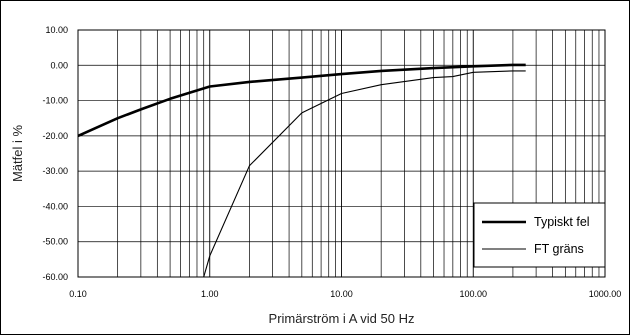  I want to click on y-tick-label: -60.00, so click(55, 277).